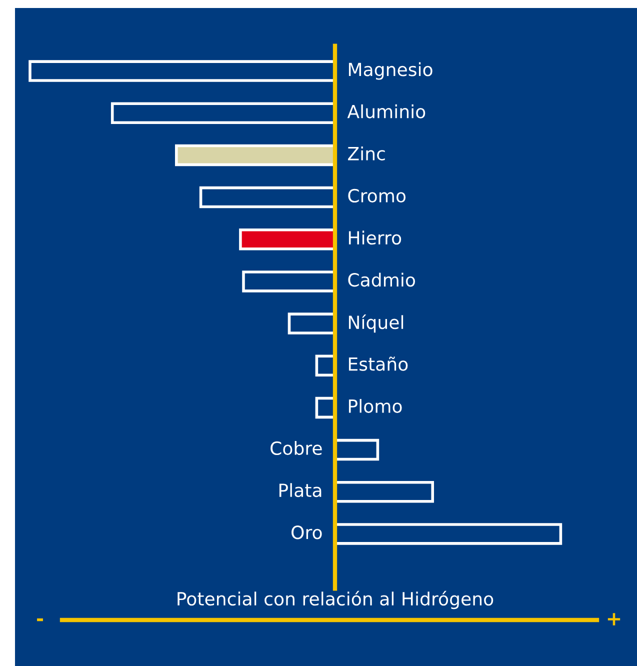  What do you see at coordinates (307, 533) in the screenshot?
I see `y-tick-label: Oro` at bounding box center [307, 533].